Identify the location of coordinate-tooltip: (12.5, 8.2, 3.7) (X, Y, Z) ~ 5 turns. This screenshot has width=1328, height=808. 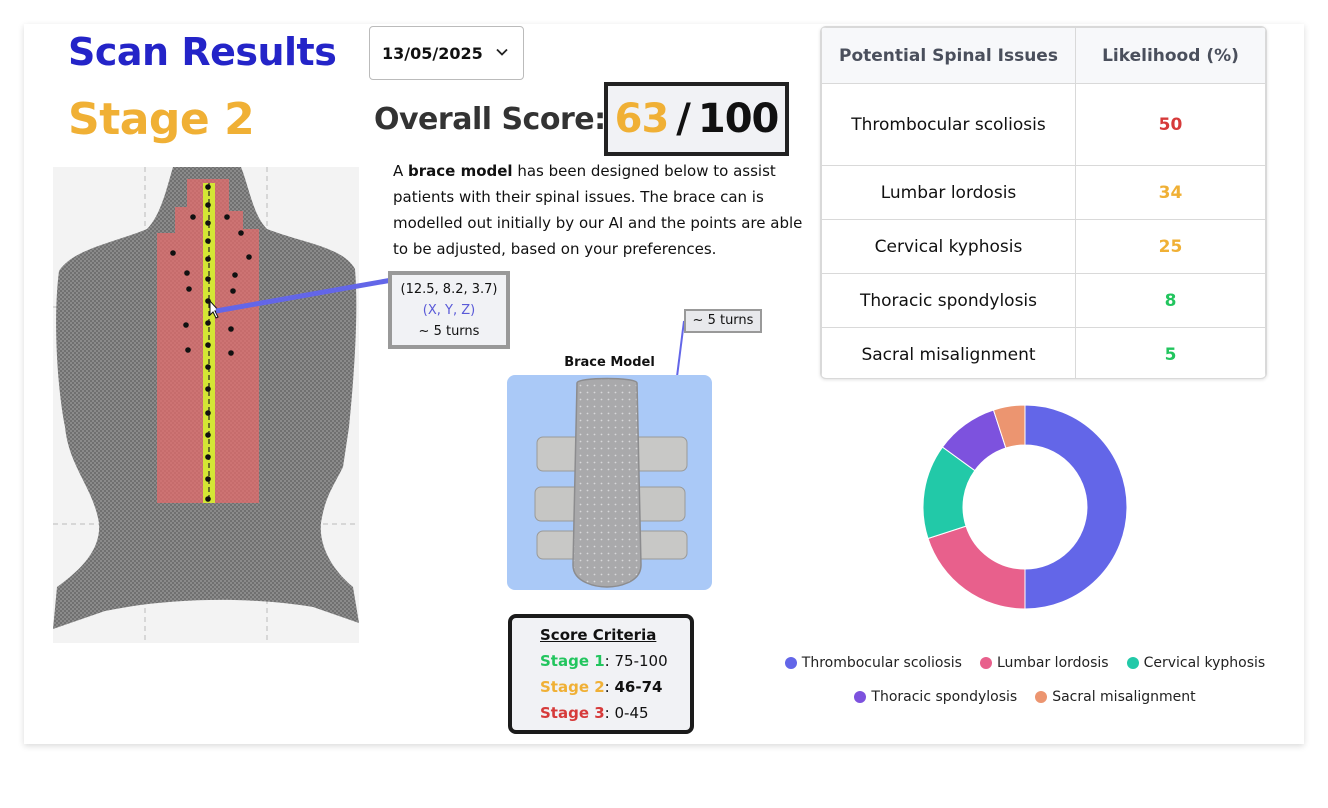
(449, 310).